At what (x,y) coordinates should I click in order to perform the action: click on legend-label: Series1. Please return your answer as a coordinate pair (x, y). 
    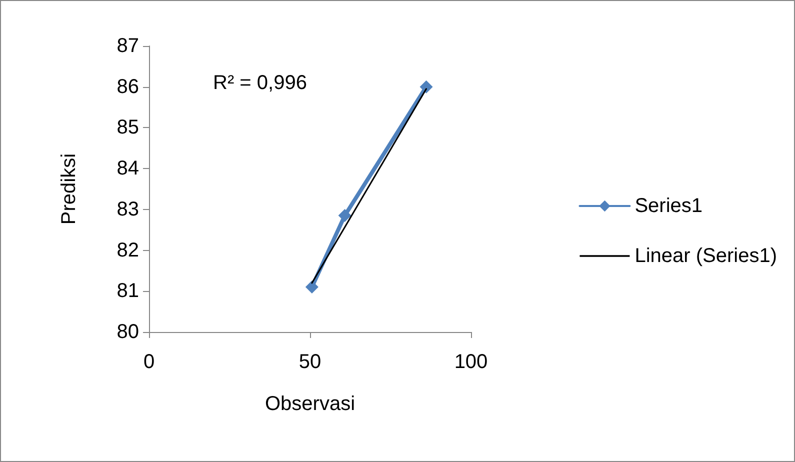
    Looking at the image, I should click on (668, 206).